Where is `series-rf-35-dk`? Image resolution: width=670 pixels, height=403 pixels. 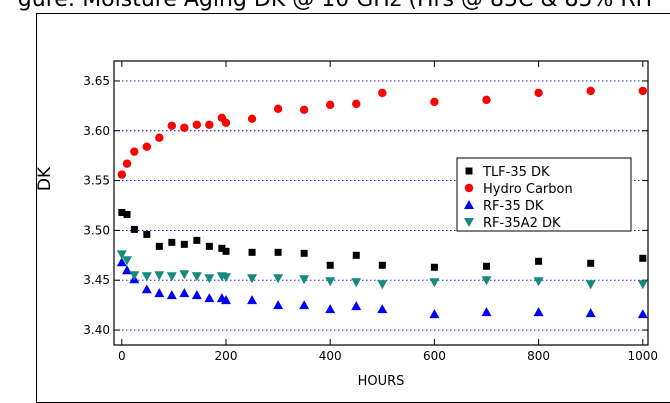 series-rf-35-dk is located at coordinates (382, 288).